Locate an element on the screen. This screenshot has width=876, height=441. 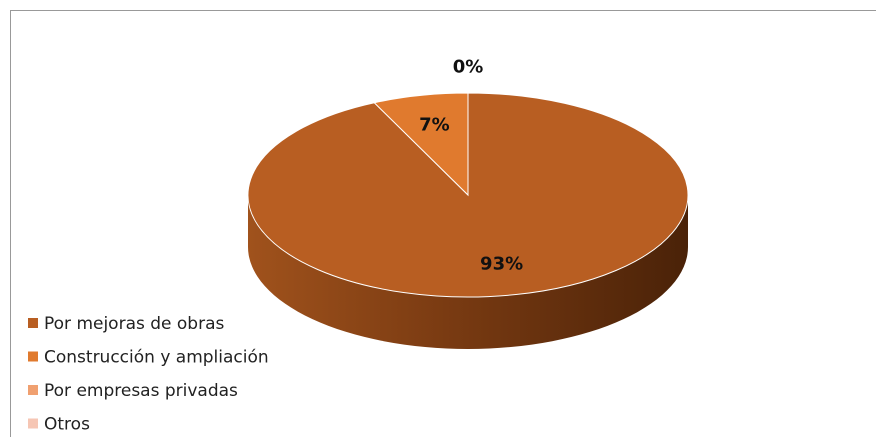
legend-label: Otros is located at coordinates (67, 425).